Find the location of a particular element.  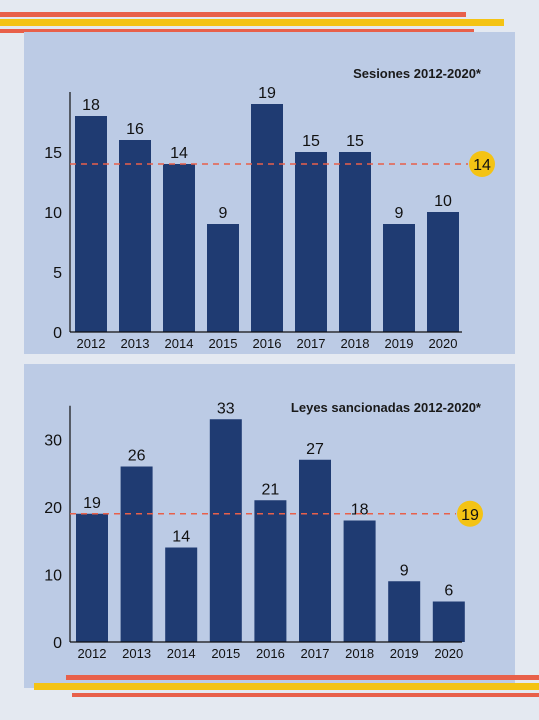

leyes-category-label: 2019 is located at coordinates (404, 653).